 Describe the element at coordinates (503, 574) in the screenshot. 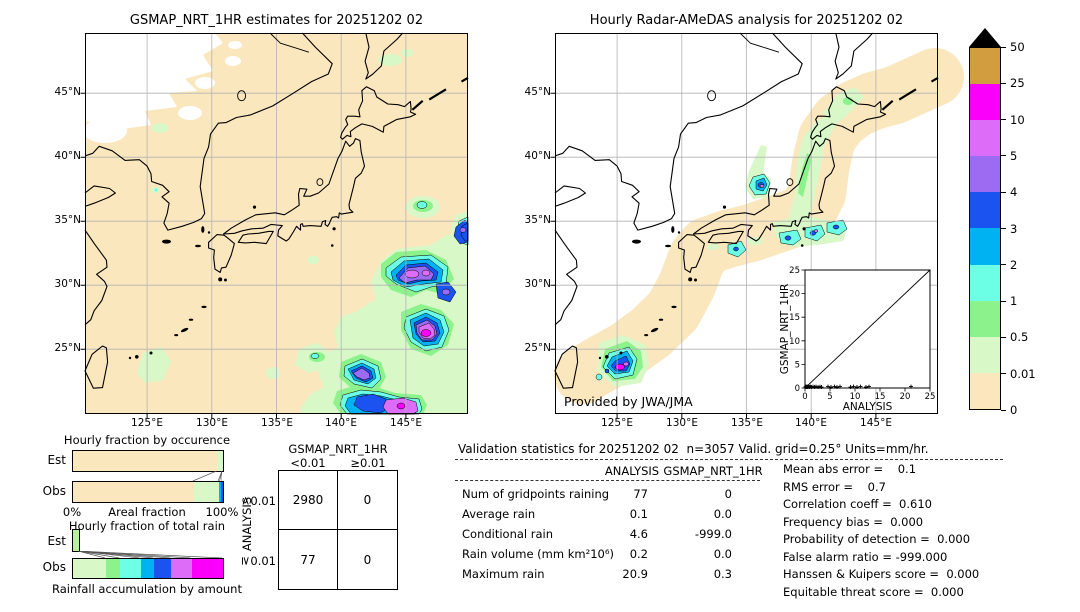

I see `stats-row-label: Maximum rain` at that location.